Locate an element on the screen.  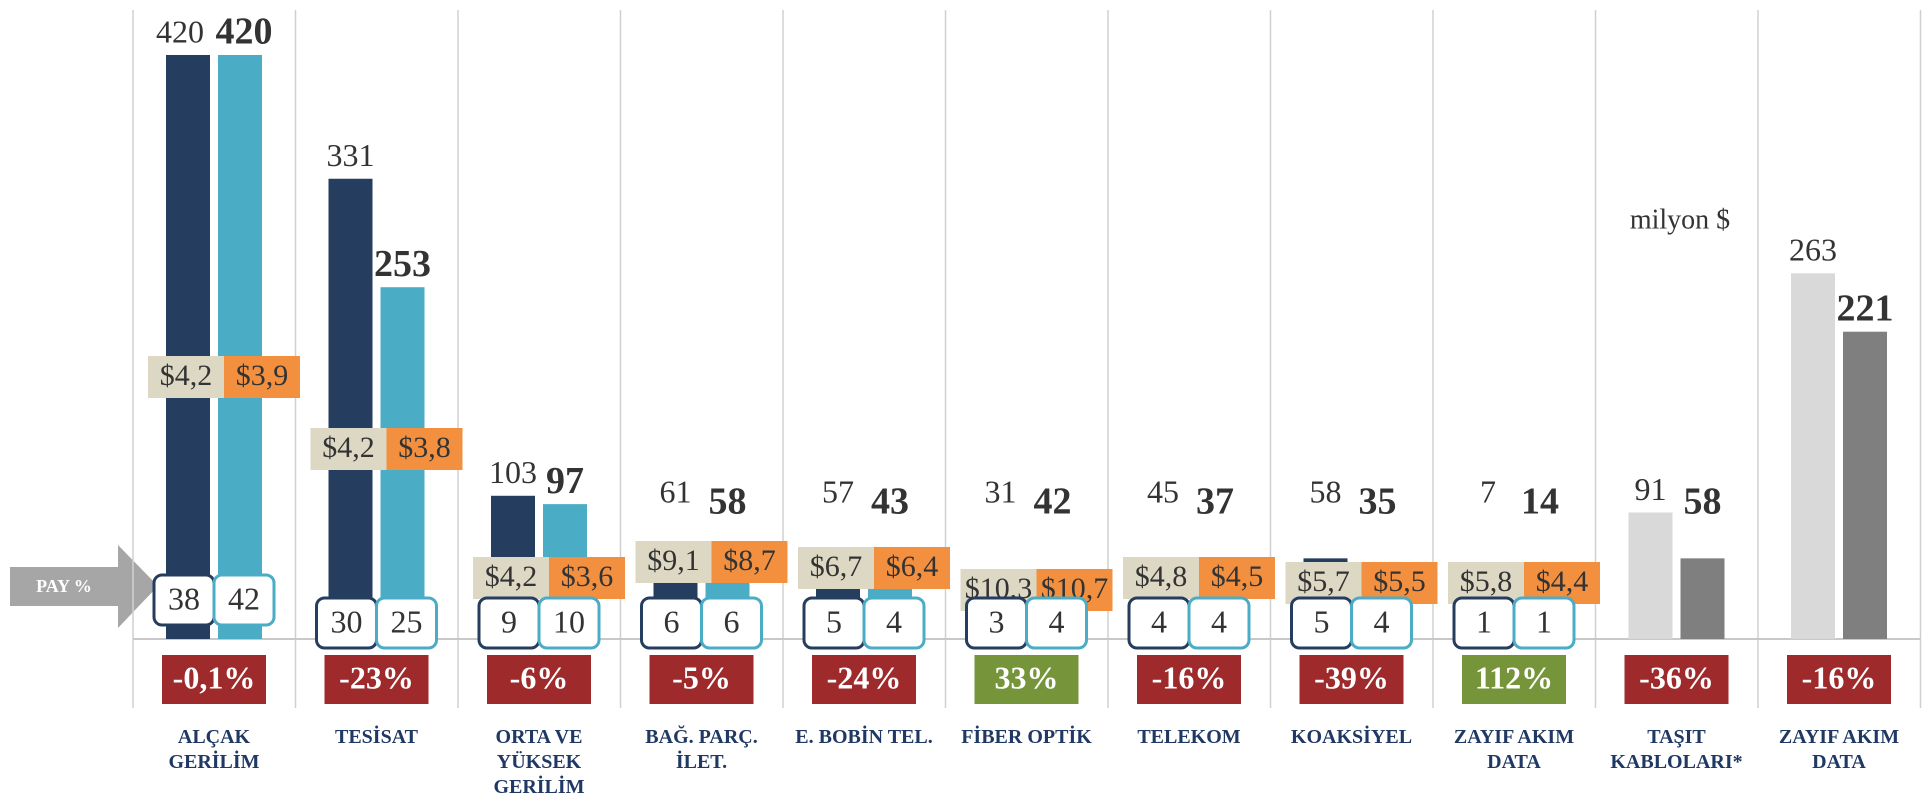
change-label: -23% is located at coordinates (376, 677).